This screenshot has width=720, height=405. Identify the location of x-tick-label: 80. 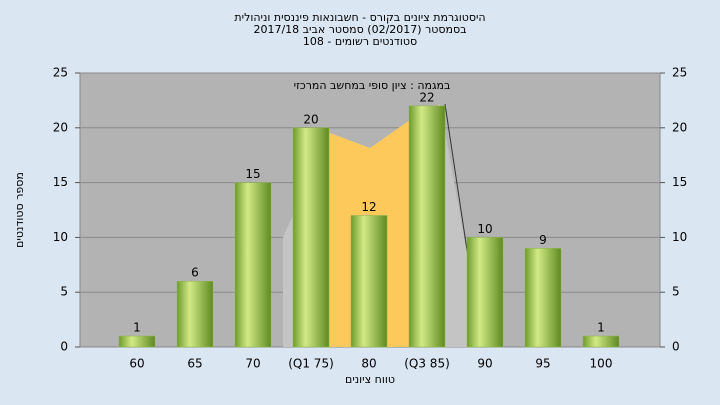
(368, 364).